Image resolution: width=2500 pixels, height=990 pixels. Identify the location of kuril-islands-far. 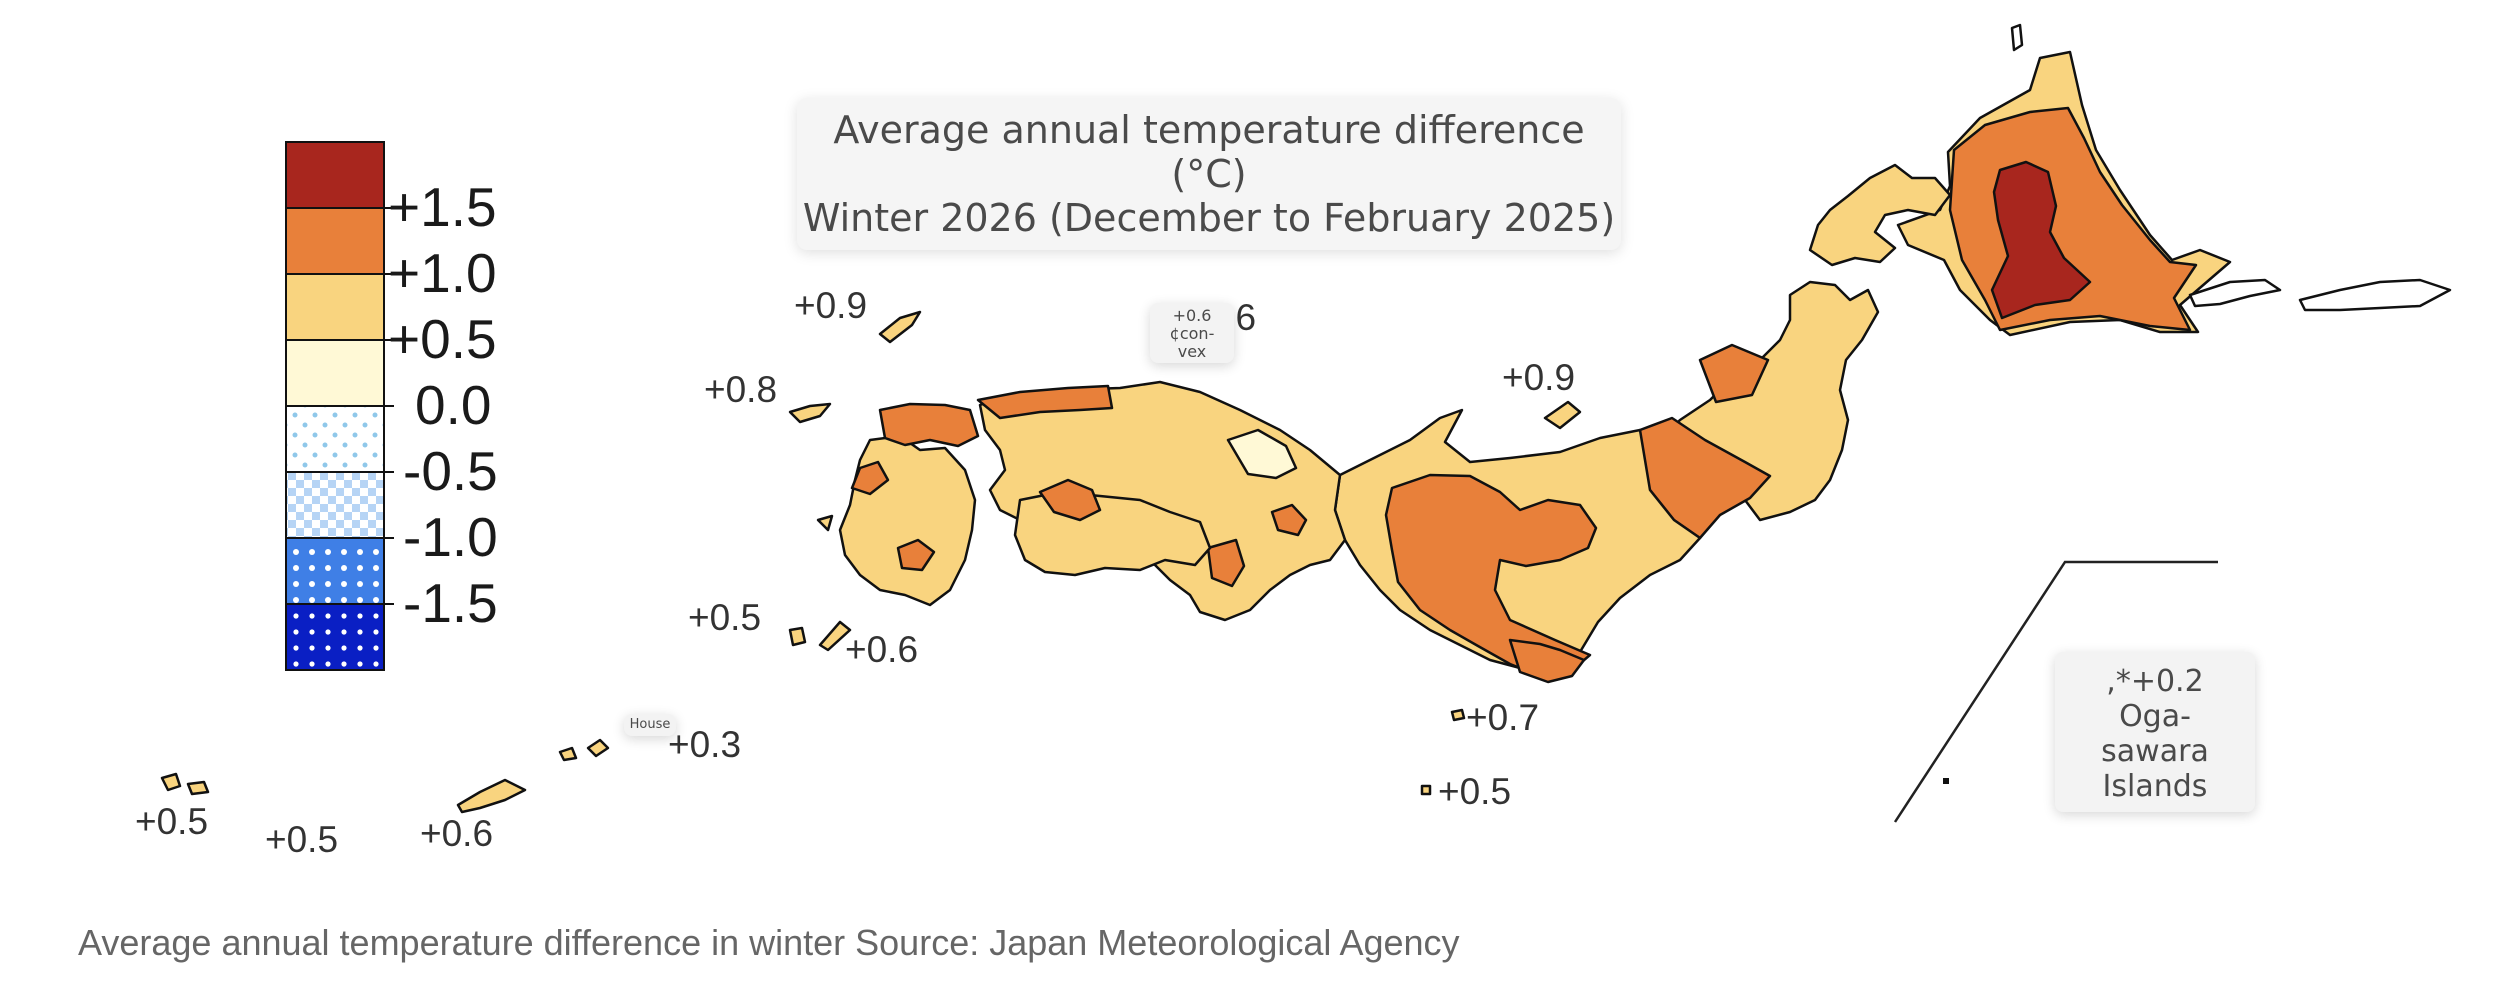
(2375, 295).